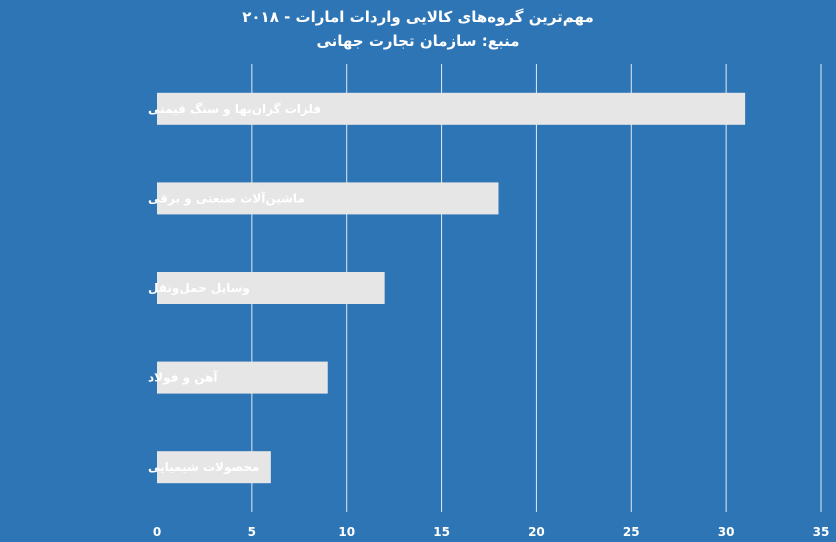  Describe the element at coordinates (203, 467) in the screenshot. I see `category-label: محصولات شیمیایی` at that location.